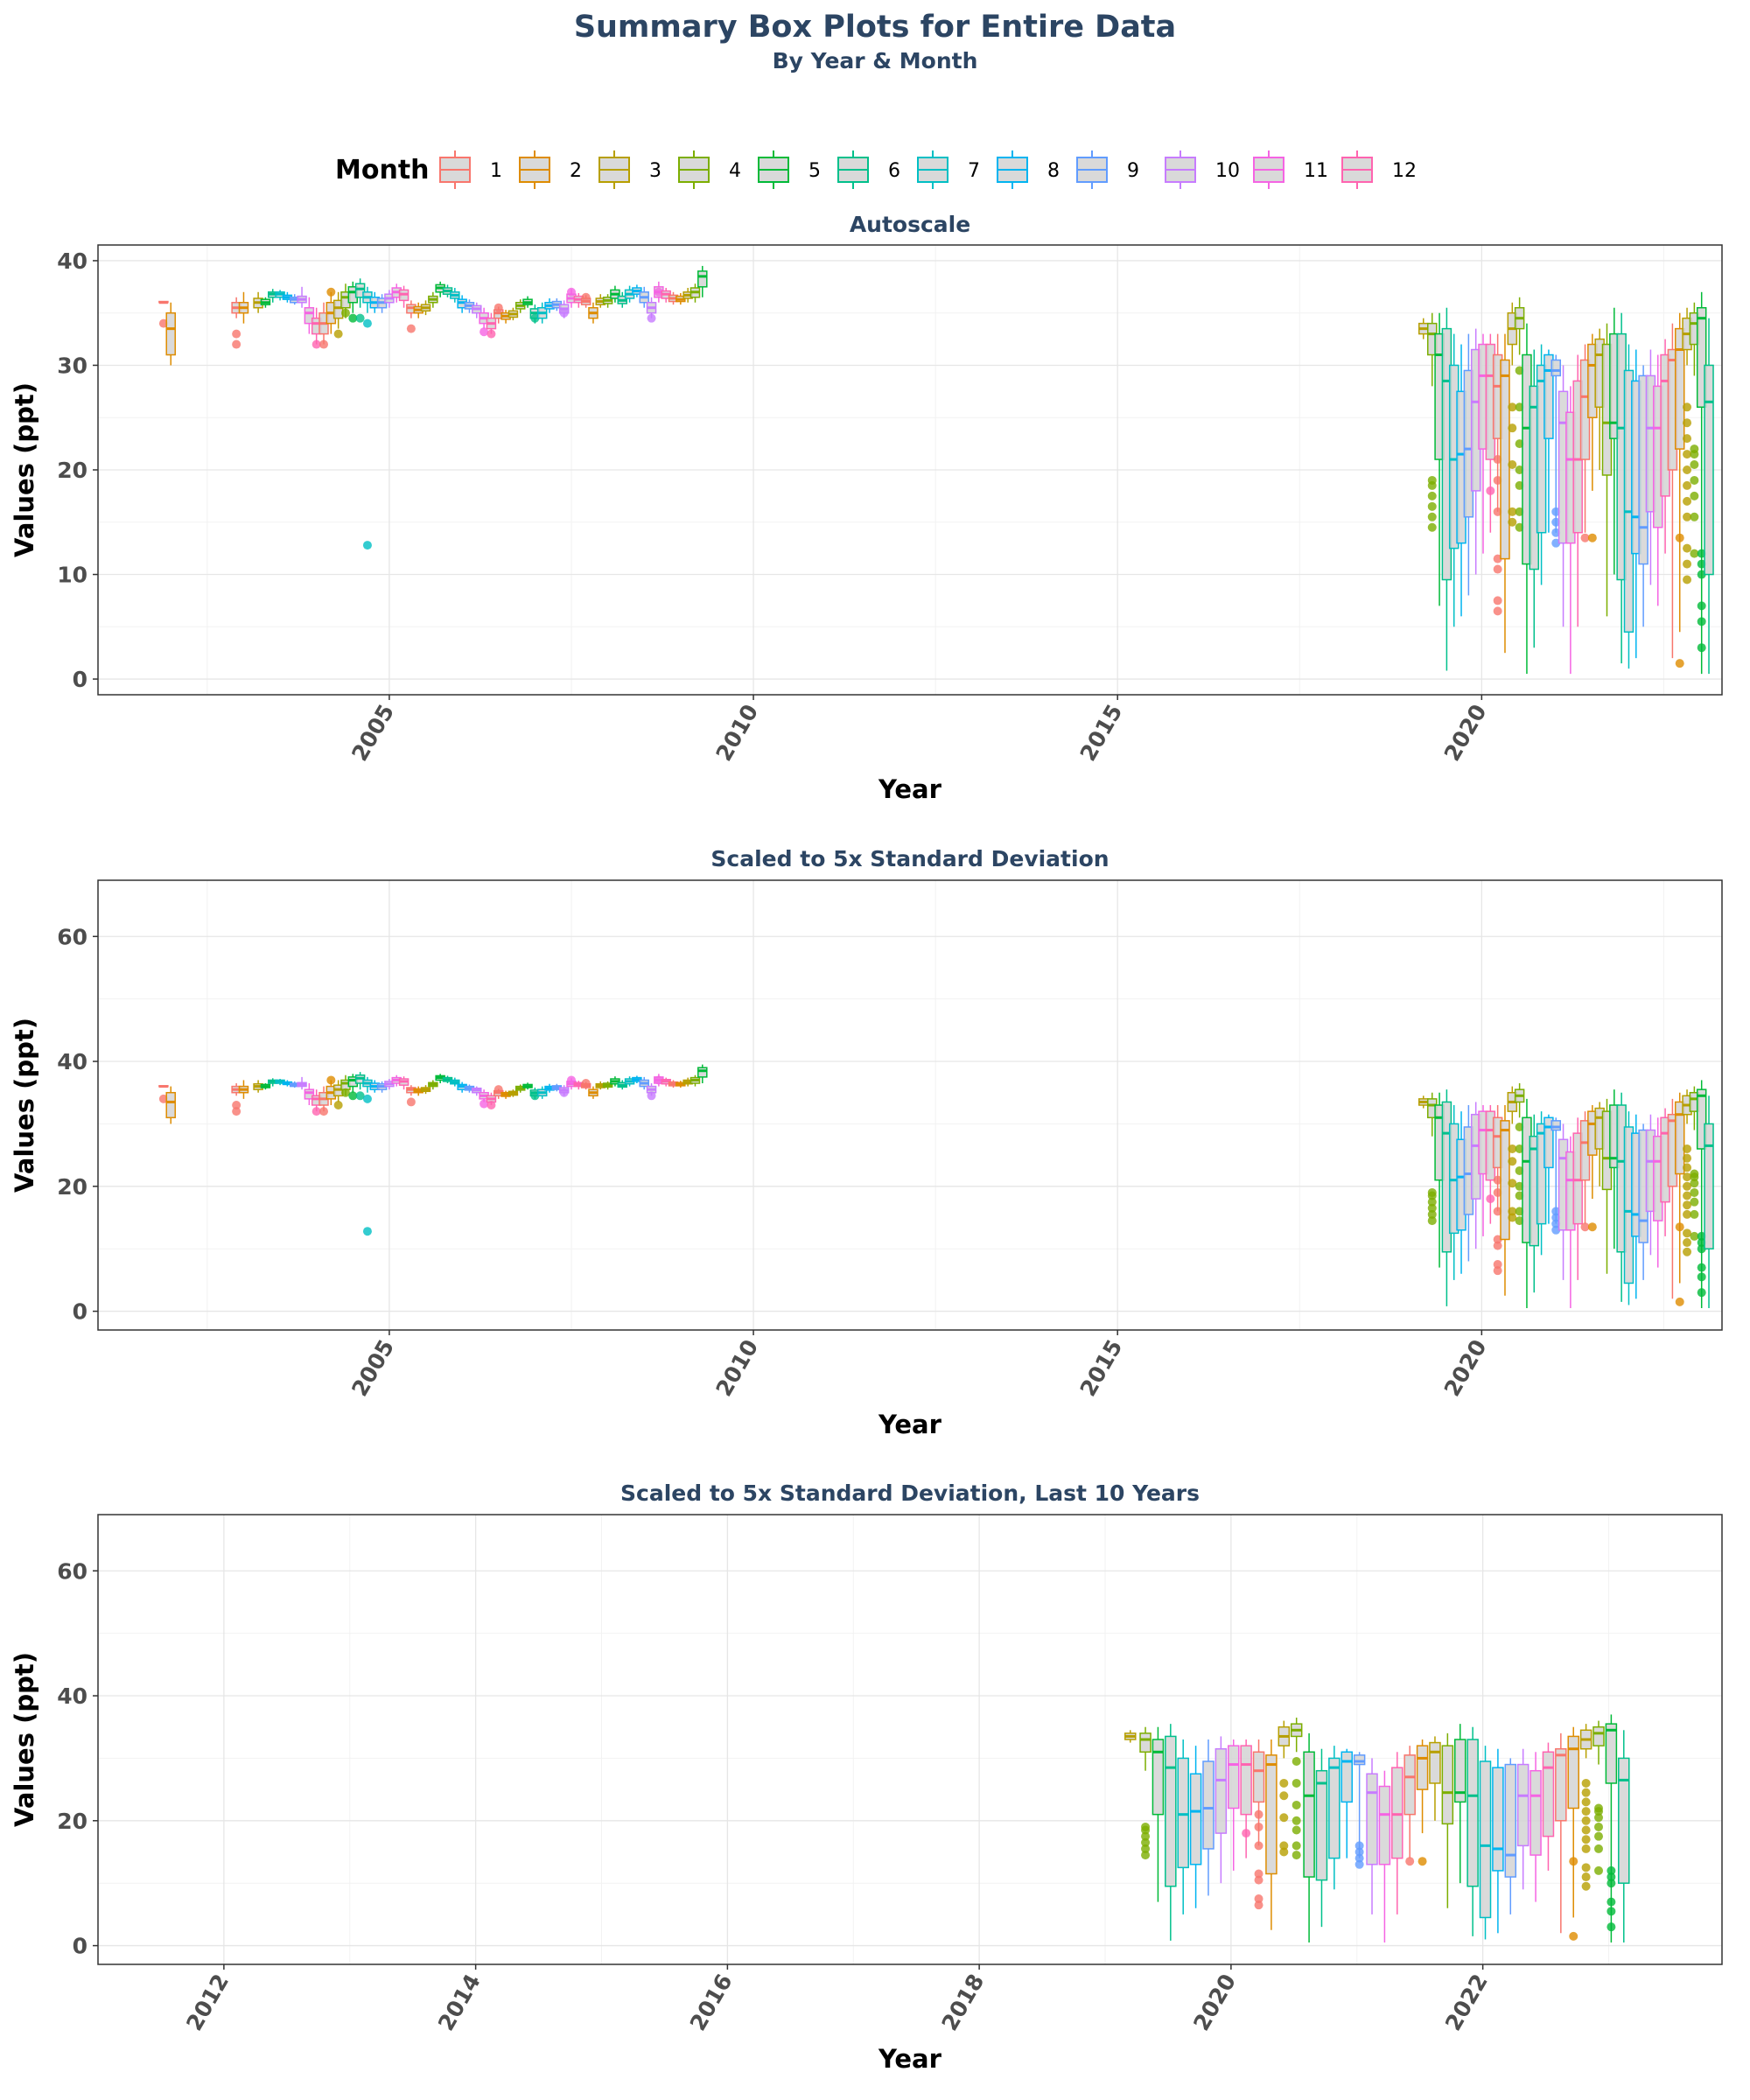  I want to click on y-tick-label: 0, so click(80, 1312).